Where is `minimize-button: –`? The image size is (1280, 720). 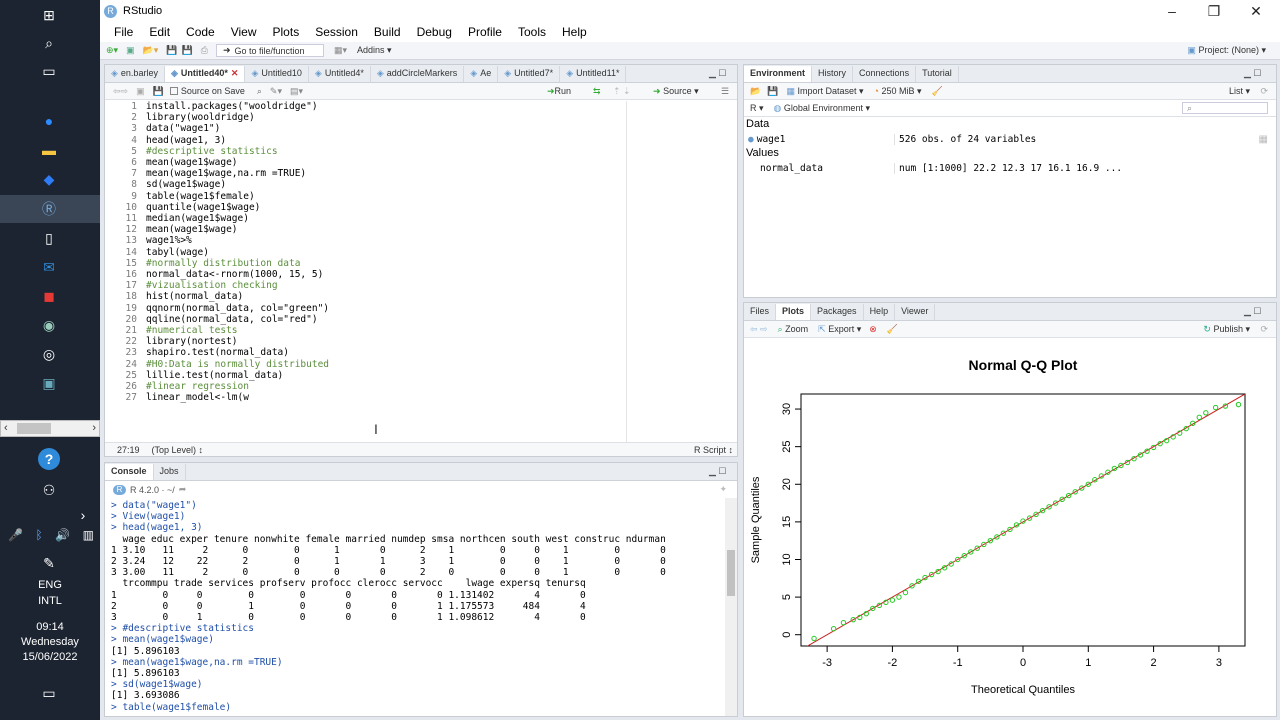
minimize-button: – is located at coordinates (1172, 11).